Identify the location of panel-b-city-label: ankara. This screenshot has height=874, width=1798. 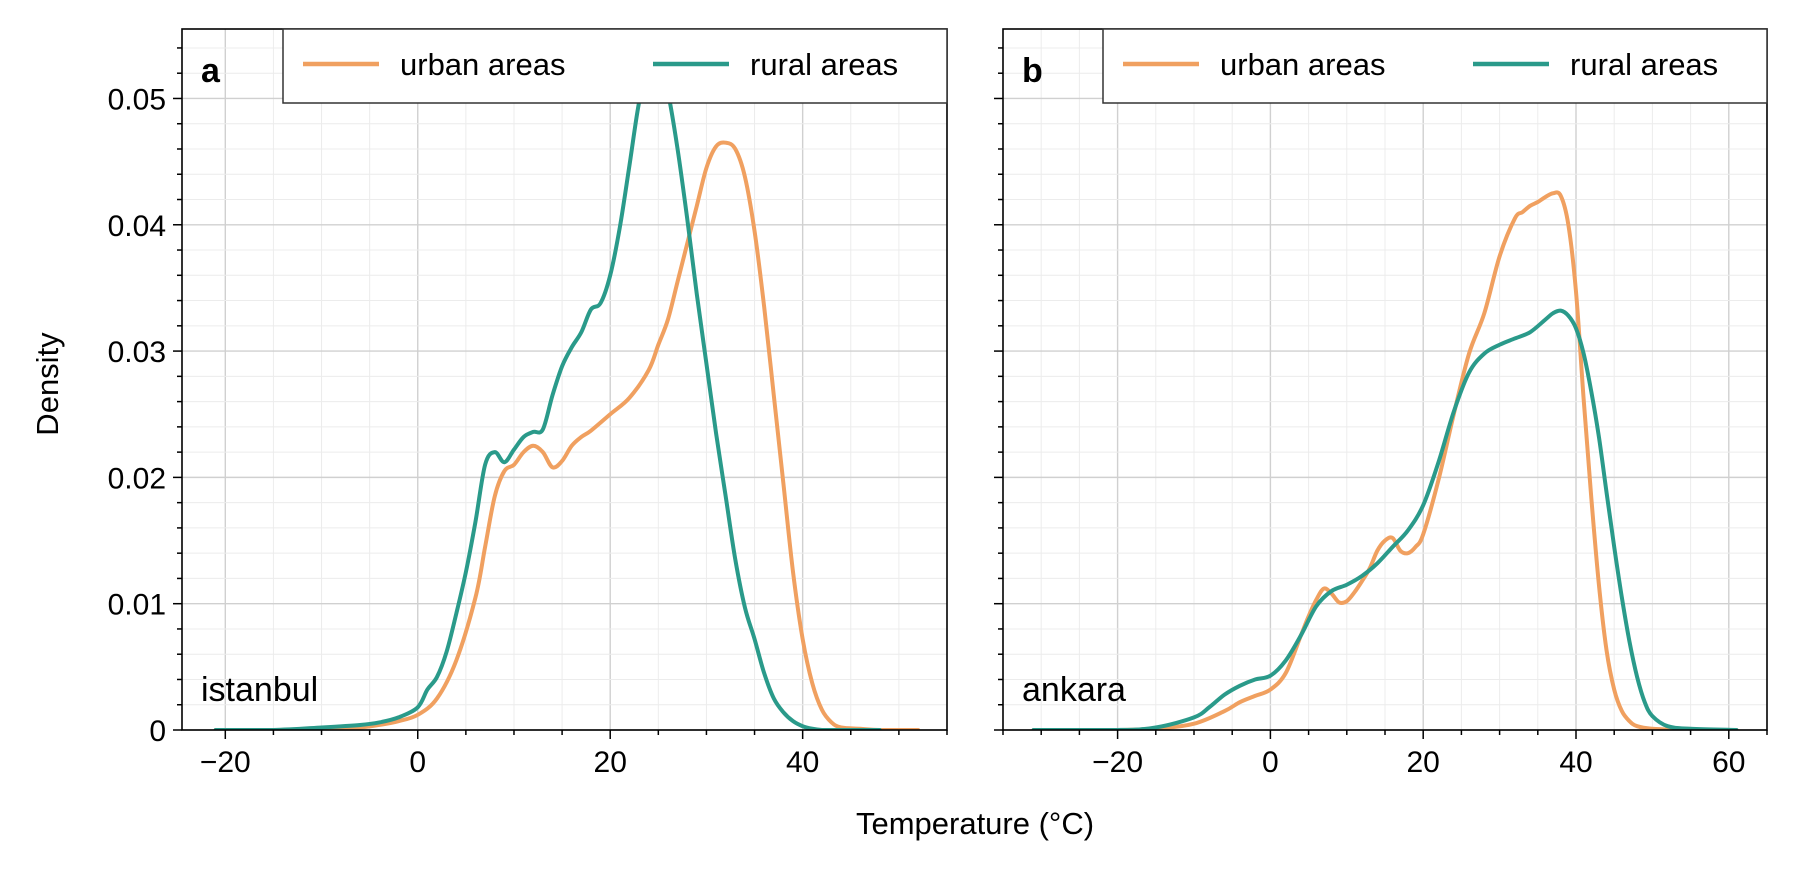
(1074, 690).